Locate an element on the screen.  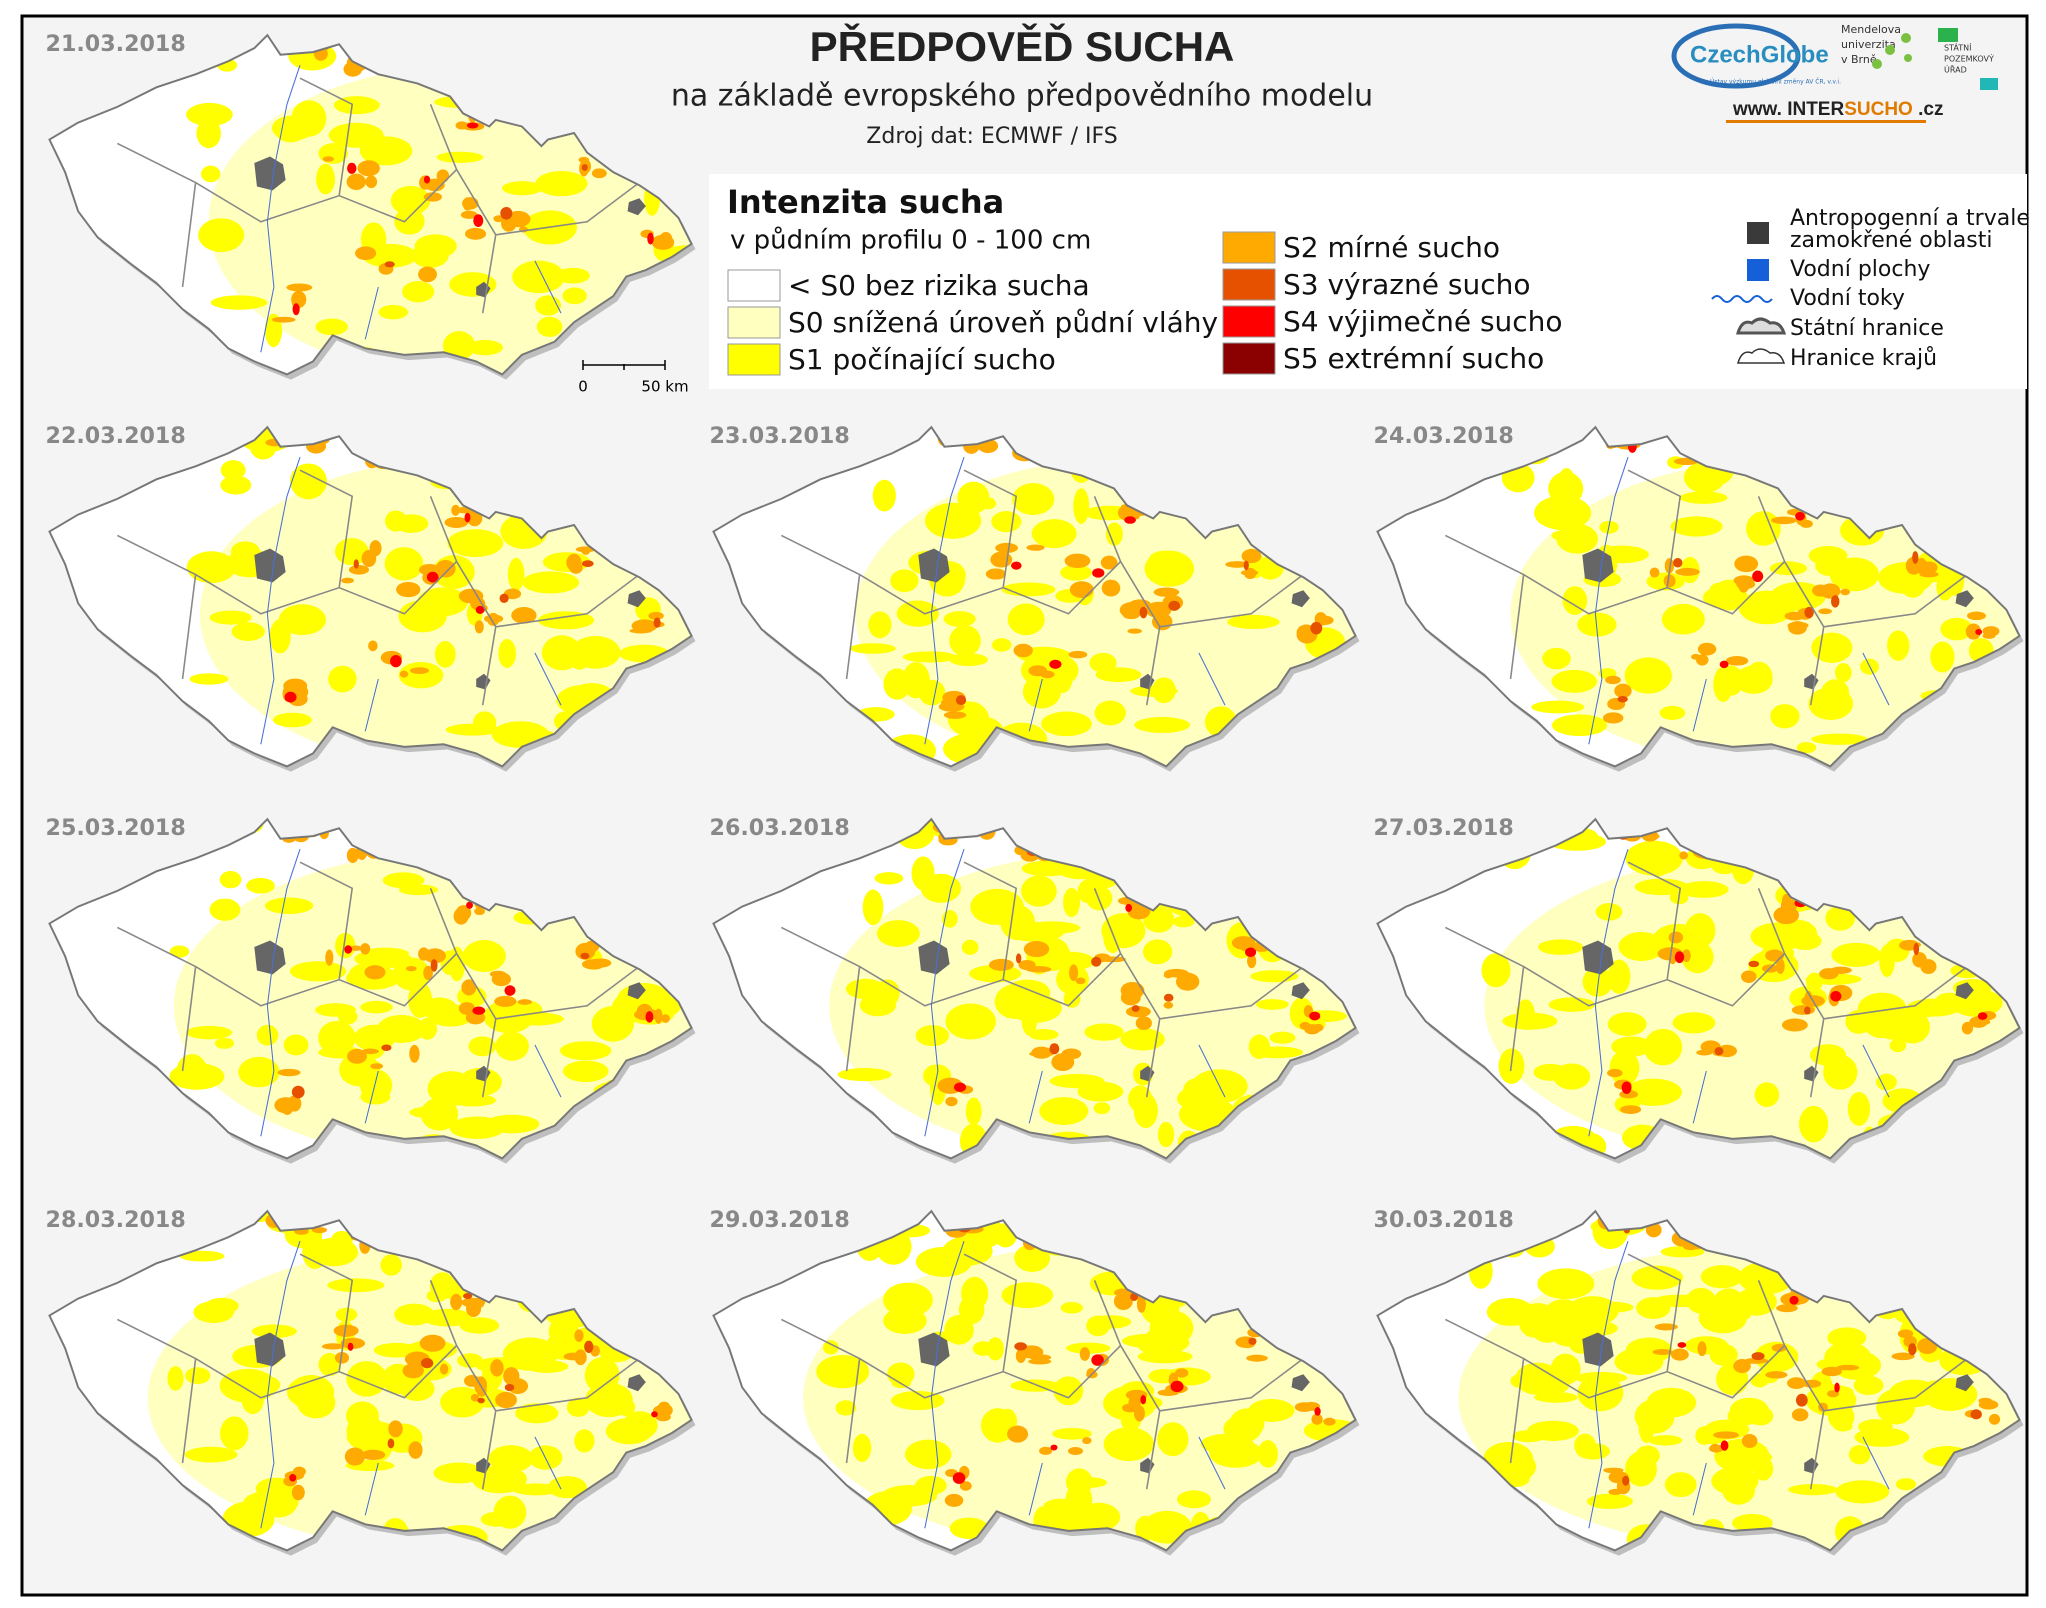
legend-box is located at coordinates (1368, 281).